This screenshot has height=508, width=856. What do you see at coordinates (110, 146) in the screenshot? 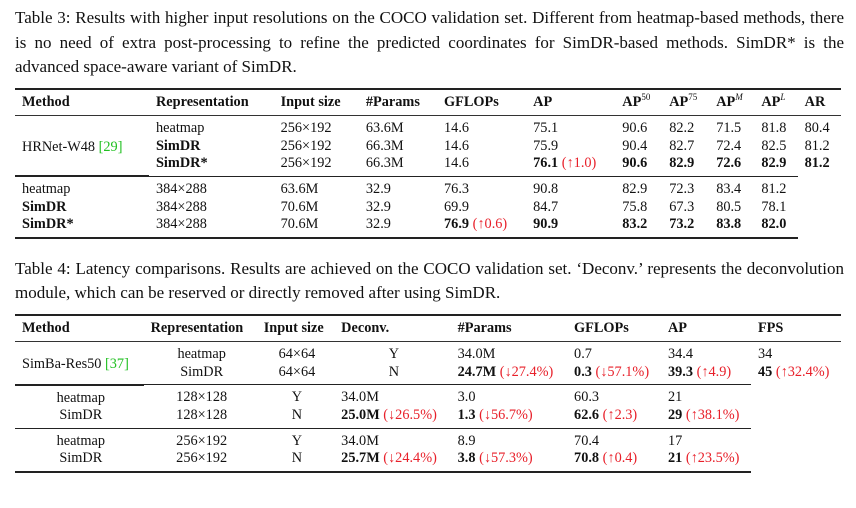
I see `citation-link: [29]` at bounding box center [110, 146].